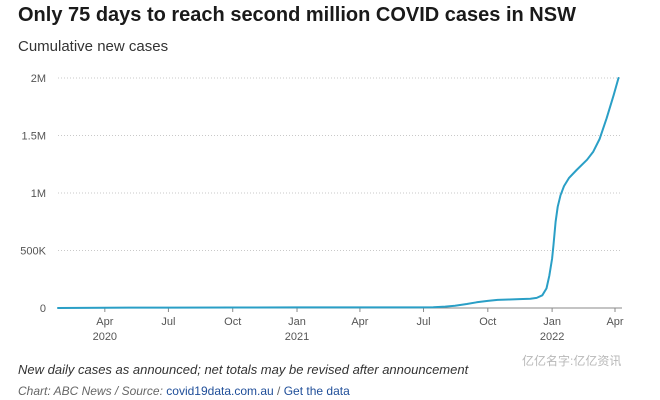 This screenshot has height=400, width=660. Describe the element at coordinates (572, 361) in the screenshot. I see `watermark: 亿亿名字:亿亿资讯` at that location.